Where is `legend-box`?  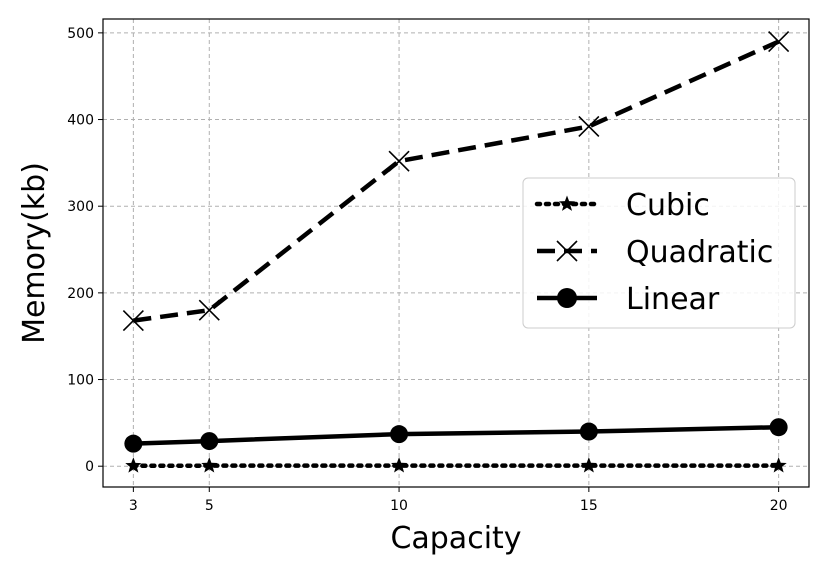
legend-box is located at coordinates (659, 253).